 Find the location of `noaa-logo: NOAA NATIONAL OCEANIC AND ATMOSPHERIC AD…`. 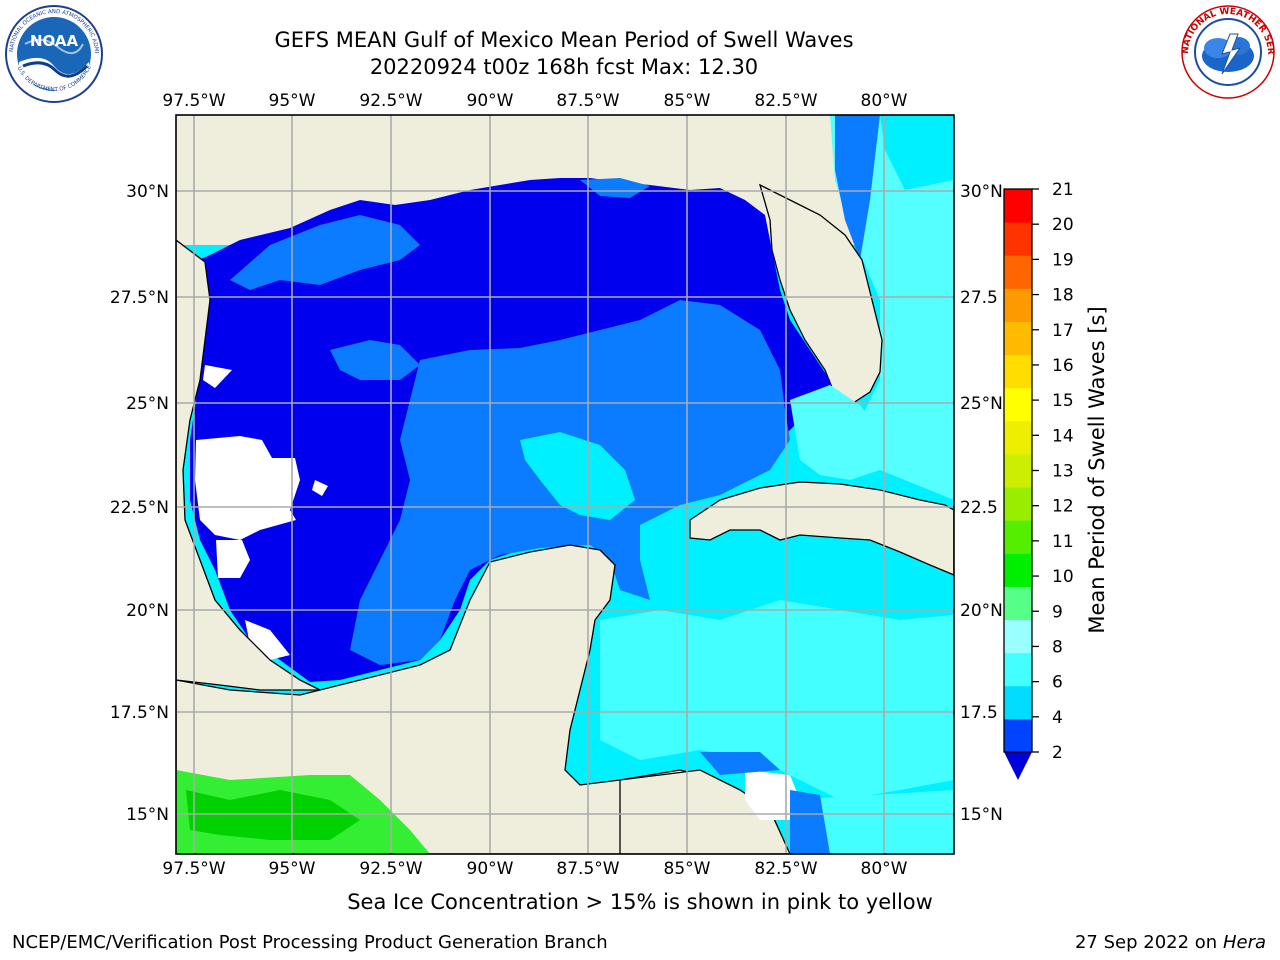

noaa-logo: NOAA NATIONAL OCEANIC AND ATMOSPHERIC AD… is located at coordinates (53, 53).